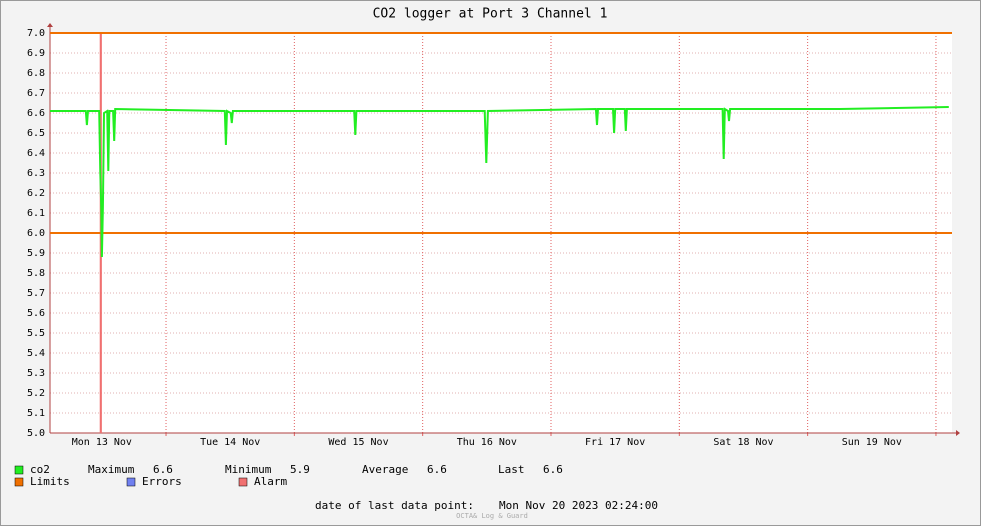 The image size is (981, 526). I want to click on y-tick-label: 6.3, so click(36, 173).